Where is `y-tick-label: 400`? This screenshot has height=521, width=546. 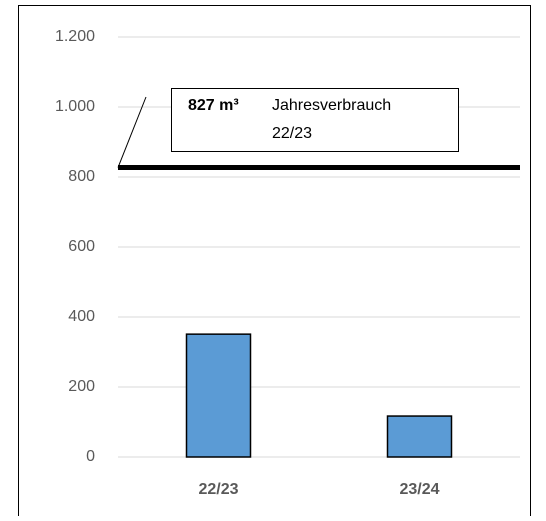 y-tick-label: 400 is located at coordinates (81, 316).